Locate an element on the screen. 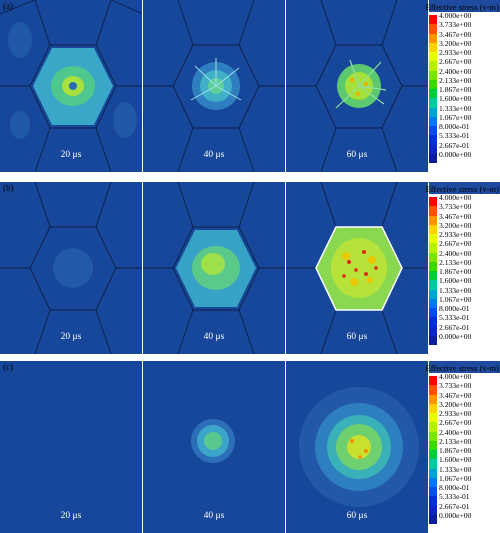 The width and height of the screenshot is (500, 533). panel-a-60us: 60 μs is located at coordinates (357, 86).